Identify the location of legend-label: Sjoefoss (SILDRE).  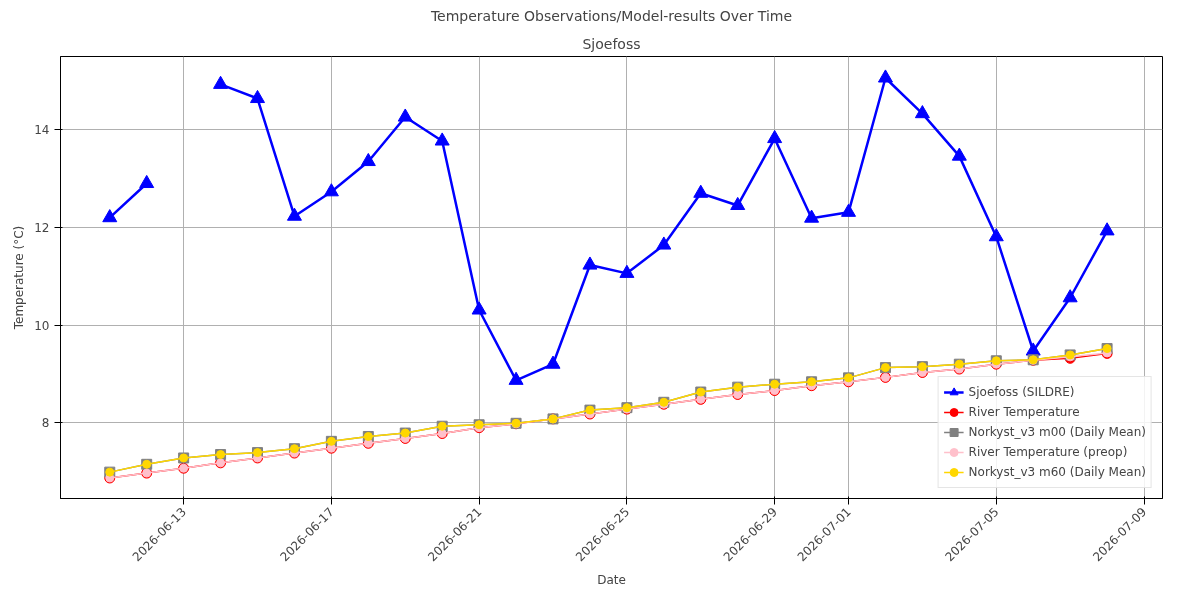
(1021, 392).